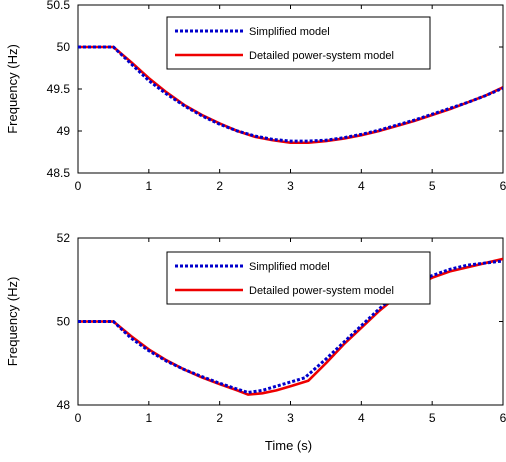  I want to click on y-tick-label: 48.5, so click(59, 173).